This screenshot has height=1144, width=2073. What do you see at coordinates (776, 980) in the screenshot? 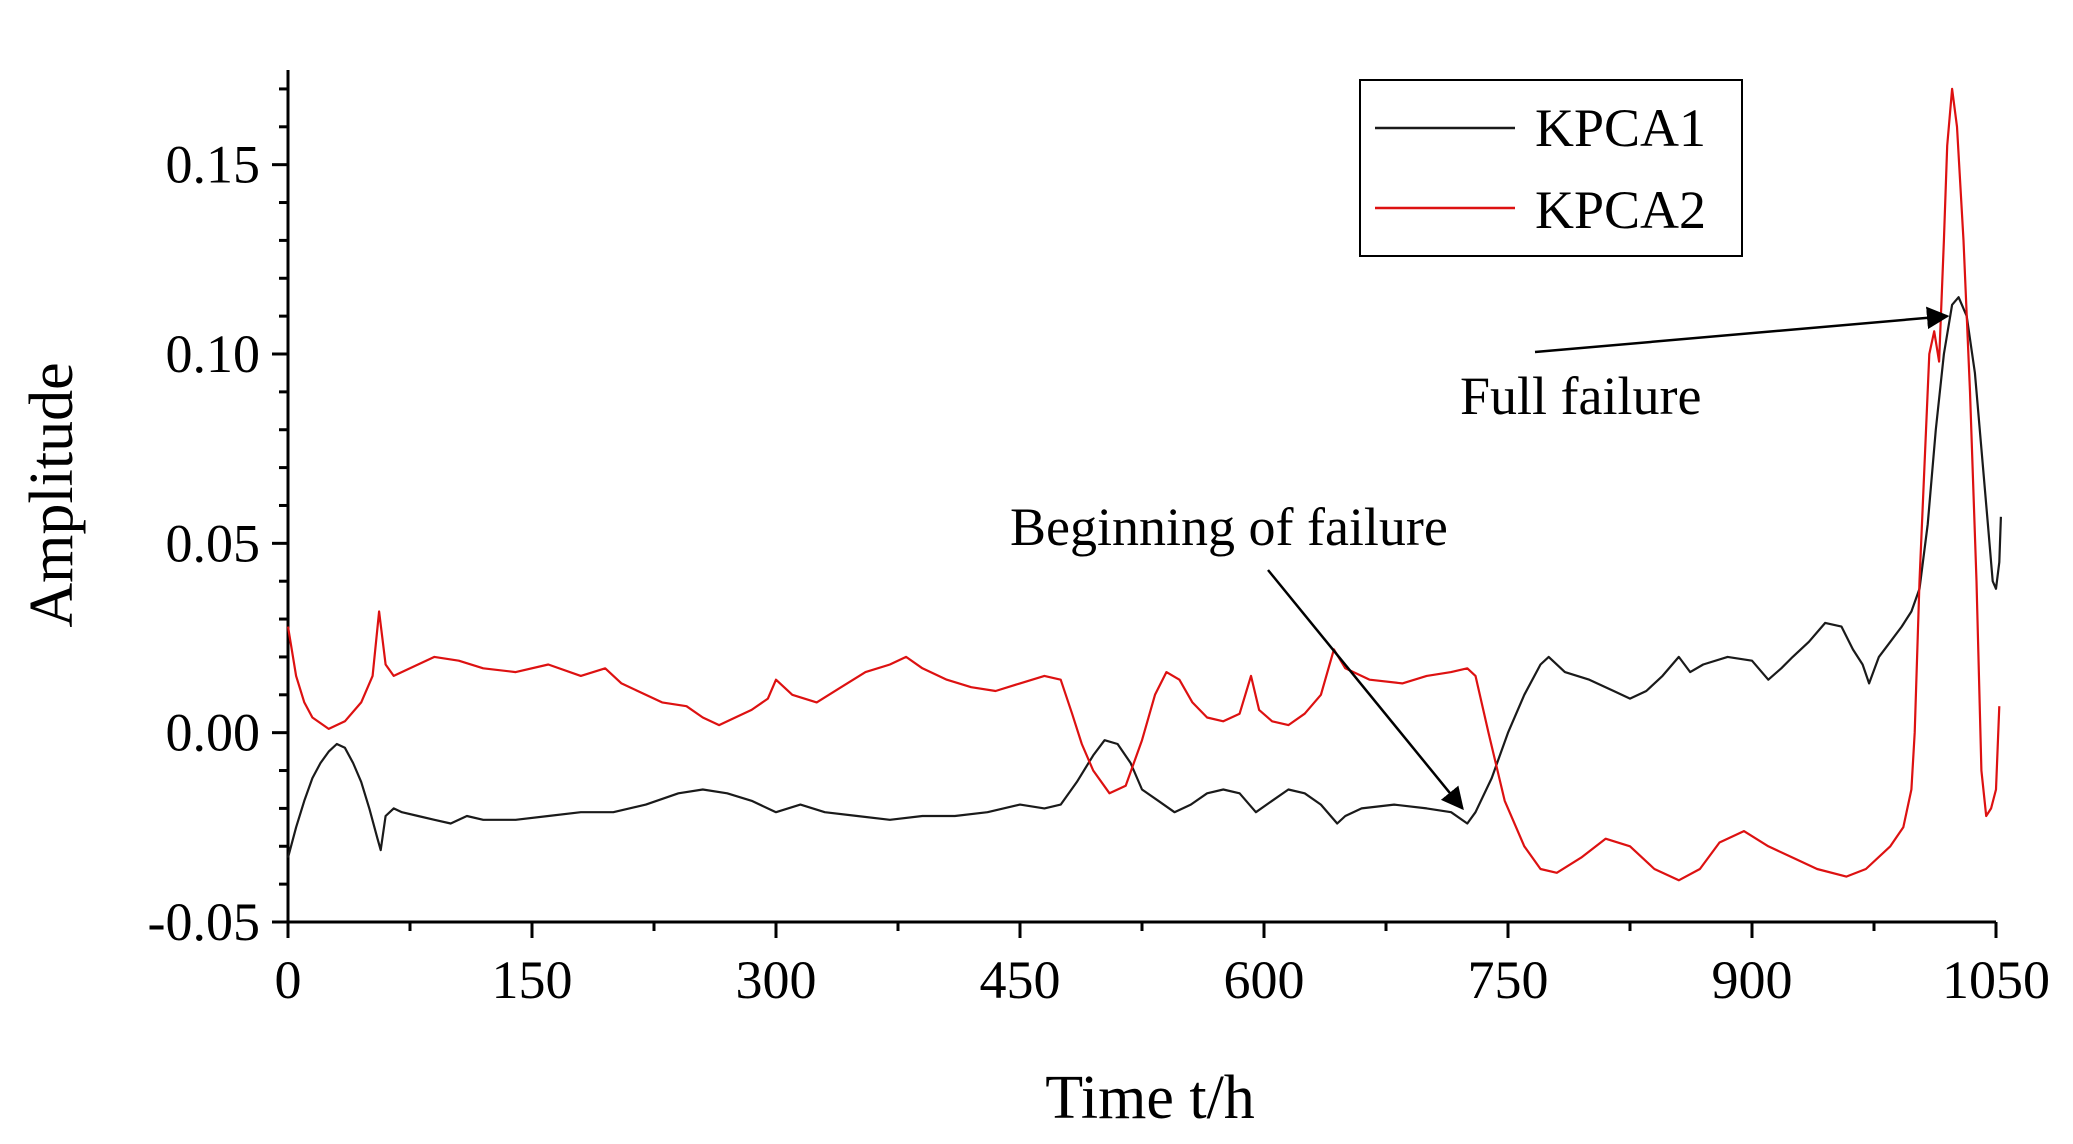
I see `x-tick-label: 300` at bounding box center [776, 980].